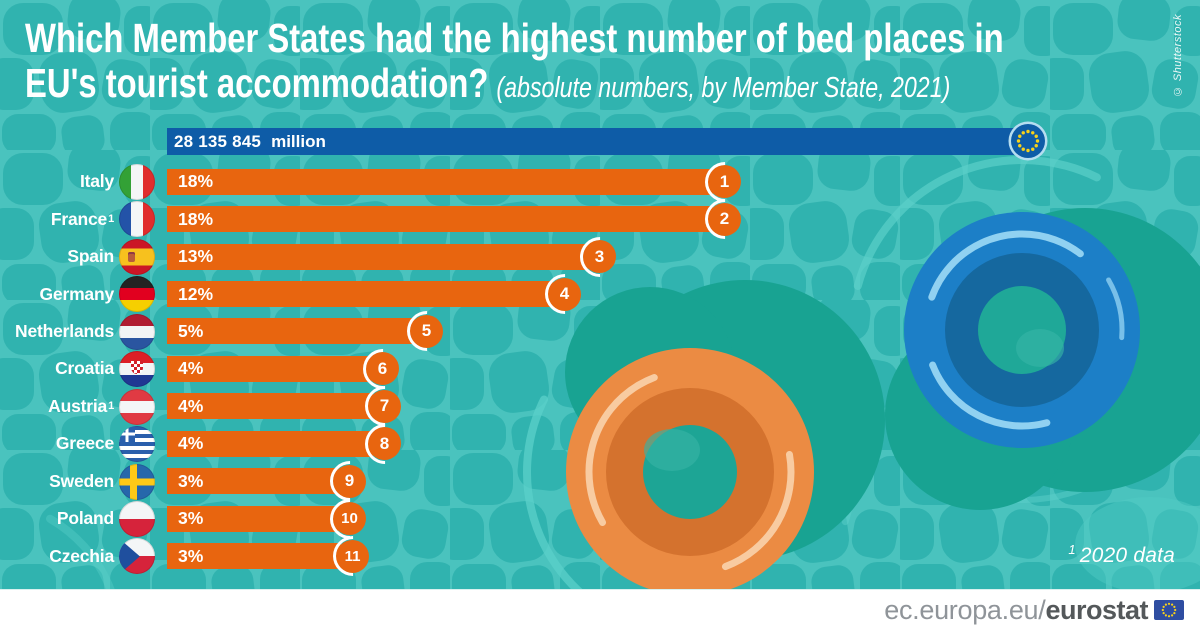  I want to click on cz-flag-icon, so click(137, 556).